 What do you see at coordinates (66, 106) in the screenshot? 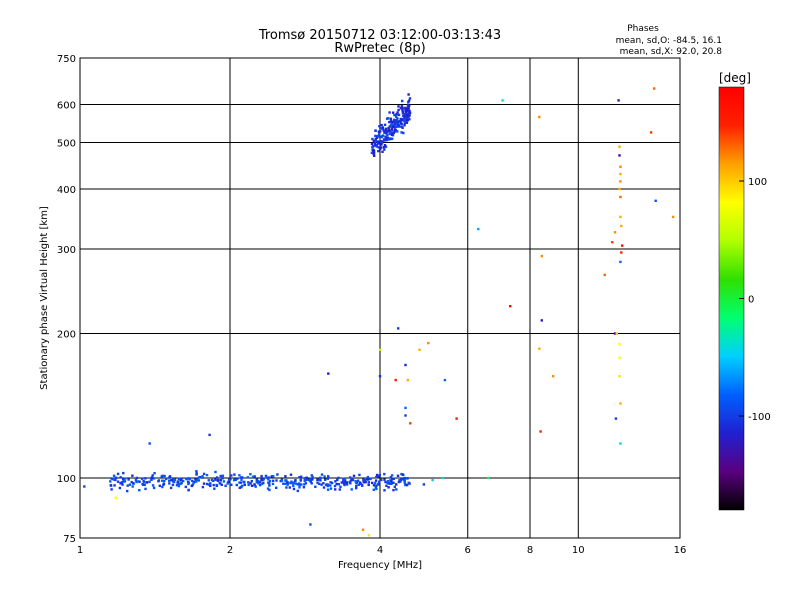
I see `y-tick-label: 600` at bounding box center [66, 106].